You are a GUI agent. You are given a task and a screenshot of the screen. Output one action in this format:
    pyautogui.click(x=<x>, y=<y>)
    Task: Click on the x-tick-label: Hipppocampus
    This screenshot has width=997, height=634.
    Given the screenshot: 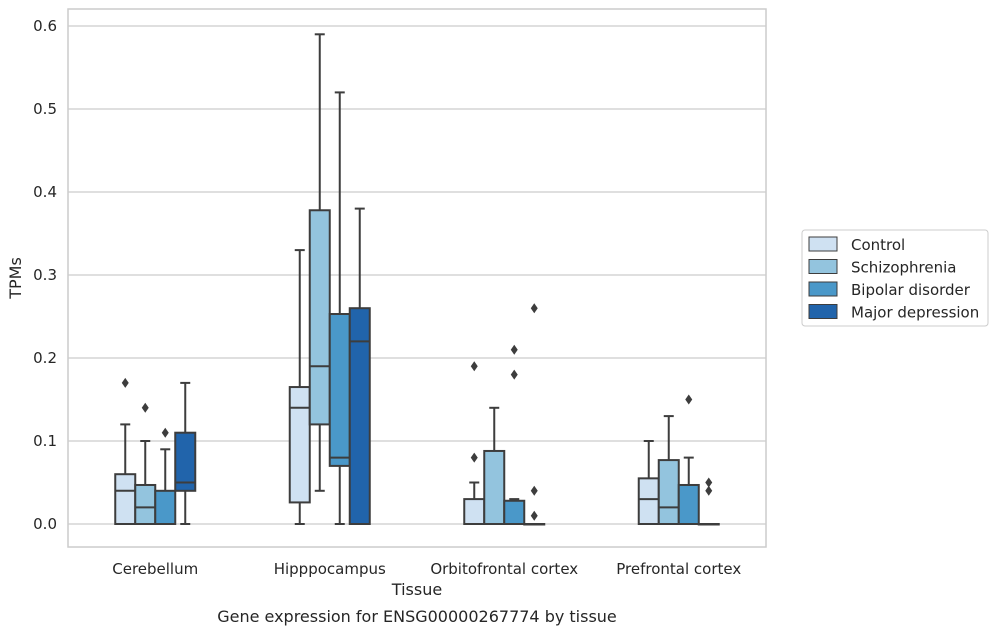 What is the action you would take?
    pyautogui.click(x=330, y=569)
    